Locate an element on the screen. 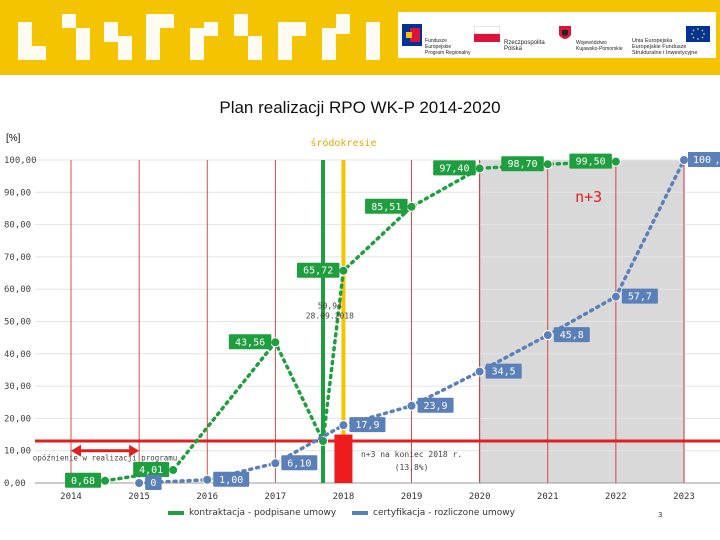 Image resolution: width=720 pixels, height=540 pixels. legend-swatch-contracting is located at coordinates (176, 513).